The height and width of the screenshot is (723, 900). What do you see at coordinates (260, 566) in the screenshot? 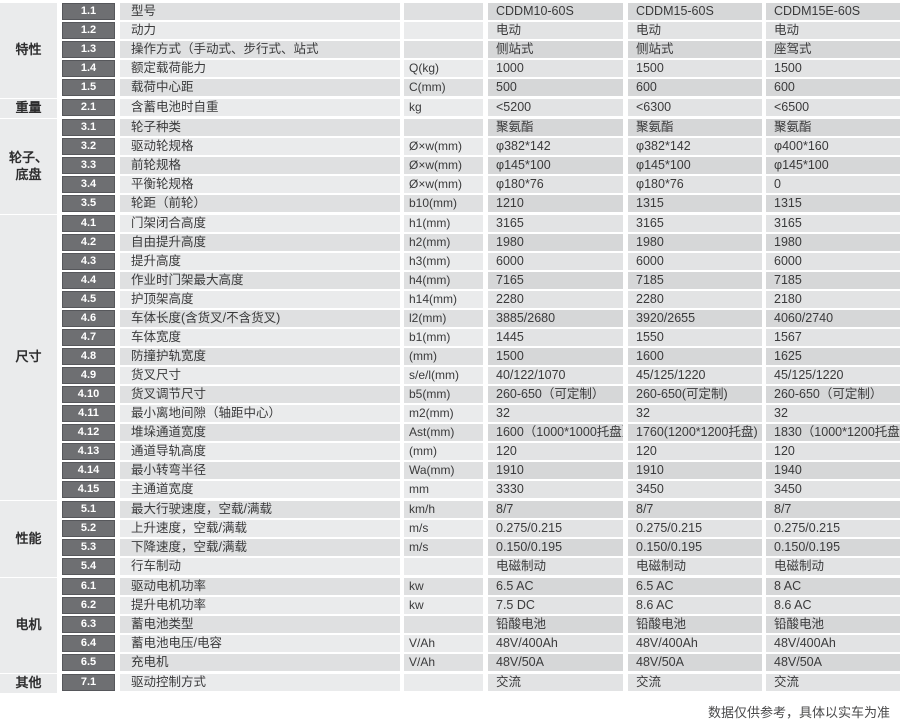
I see `param-label: 行车制动` at bounding box center [260, 566].